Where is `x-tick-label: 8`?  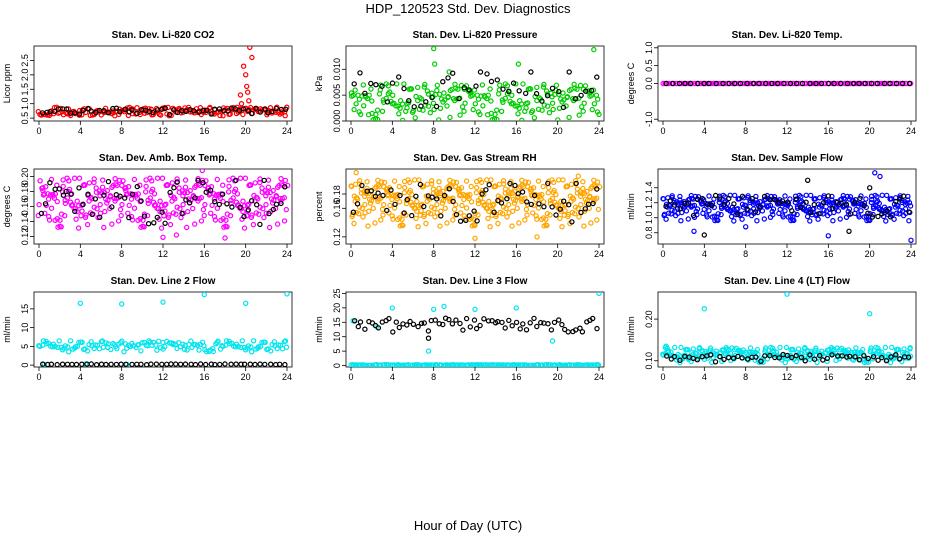 x-tick-label: 8 is located at coordinates (121, 131).